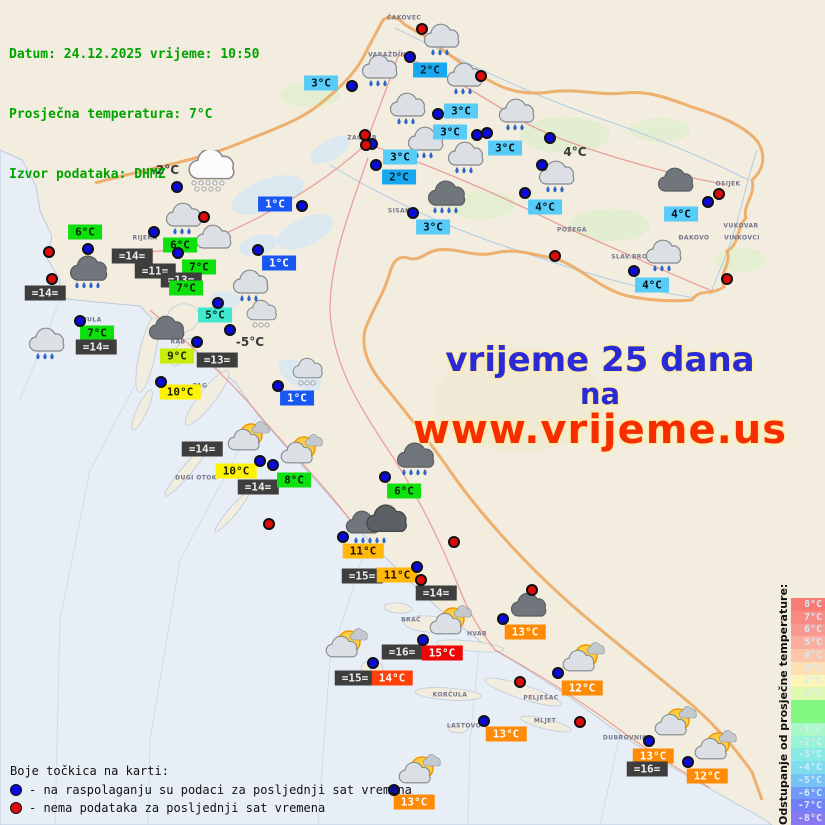 Image resolution: width=825 pixels, height=825 pixels. Describe the element at coordinates (625, 738) in the screenshot. I see `city-label: DUBROVNIK` at that location.